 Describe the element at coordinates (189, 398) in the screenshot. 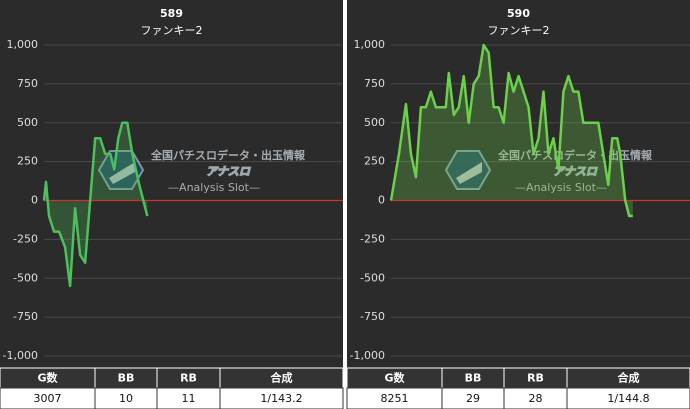

I see `table-value: 11` at that location.